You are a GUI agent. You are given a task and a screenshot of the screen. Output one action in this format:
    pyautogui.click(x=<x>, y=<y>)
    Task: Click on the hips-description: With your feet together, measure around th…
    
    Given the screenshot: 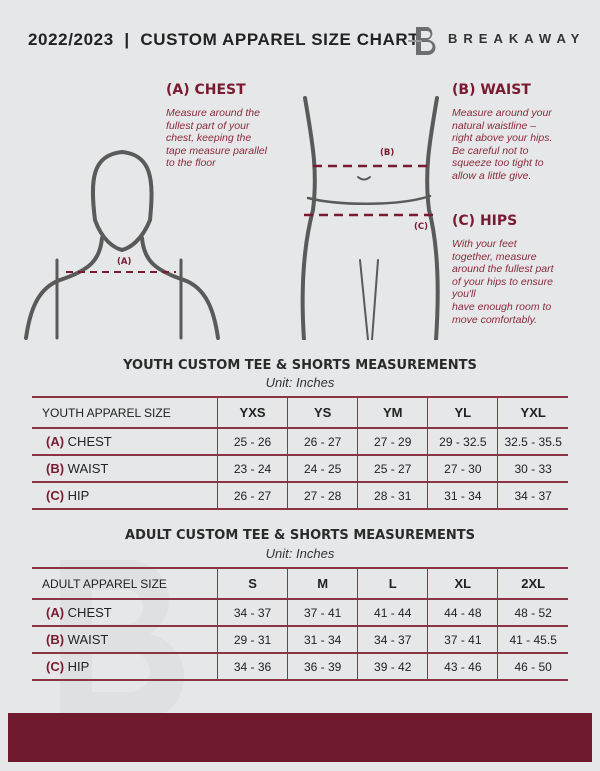 What is the action you would take?
    pyautogui.click(x=503, y=282)
    